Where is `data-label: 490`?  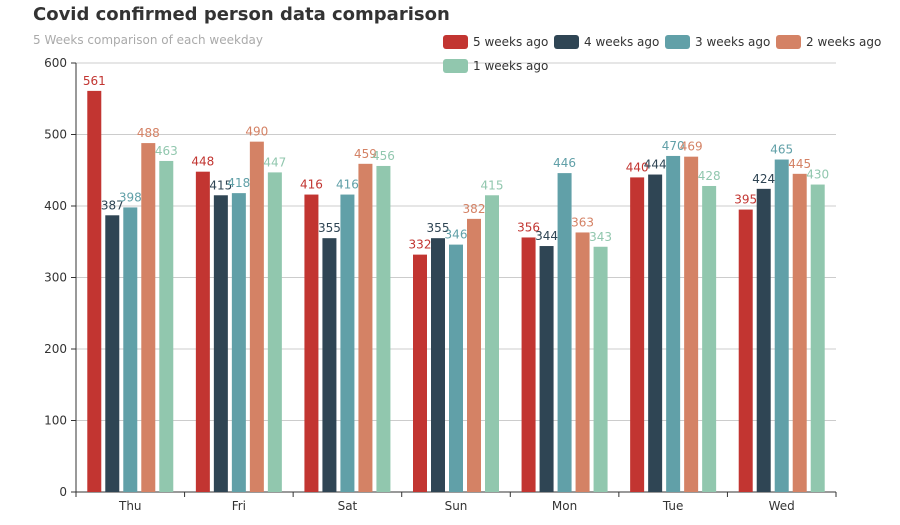
data-label: 490 is located at coordinates (256, 132).